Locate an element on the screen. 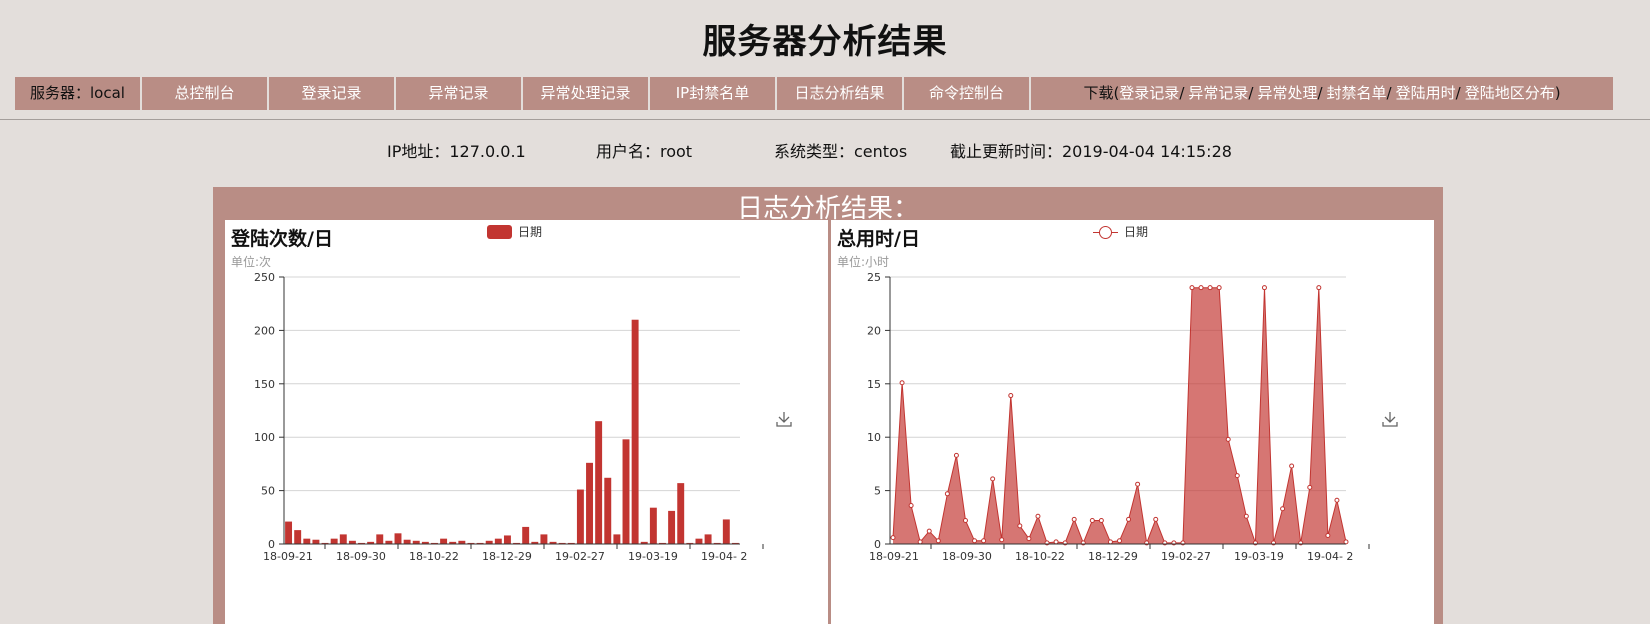  system-type: 系统类型：centos is located at coordinates (841, 151).